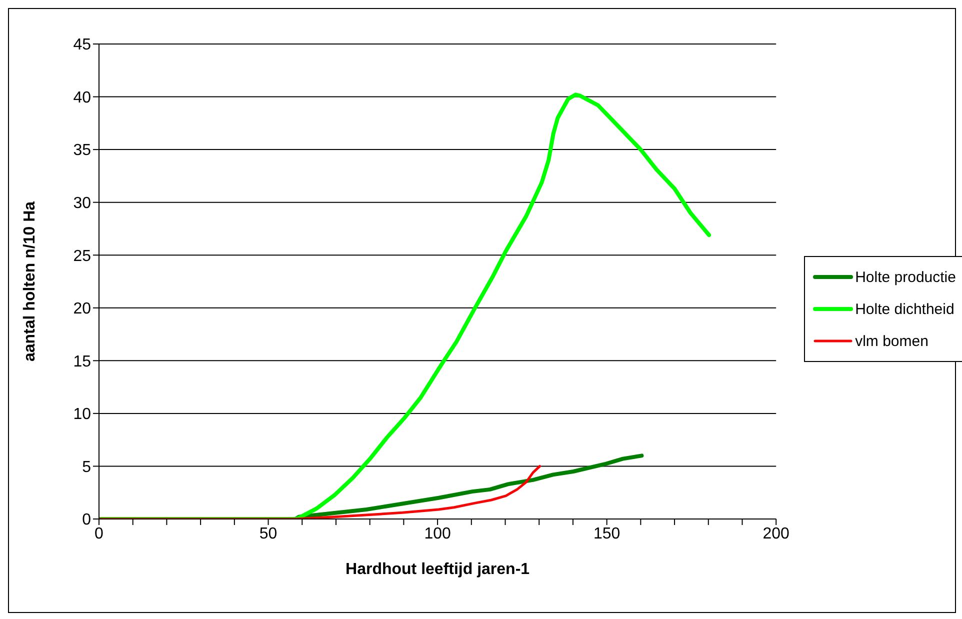 This screenshot has width=962, height=619. What do you see at coordinates (87, 520) in the screenshot?
I see `y-tick-label: 0` at bounding box center [87, 520].